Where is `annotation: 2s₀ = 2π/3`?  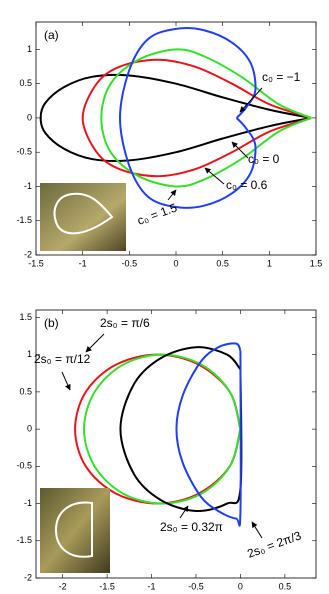
annotation: 2s₀ = 2π/3 is located at coordinates (274, 544).